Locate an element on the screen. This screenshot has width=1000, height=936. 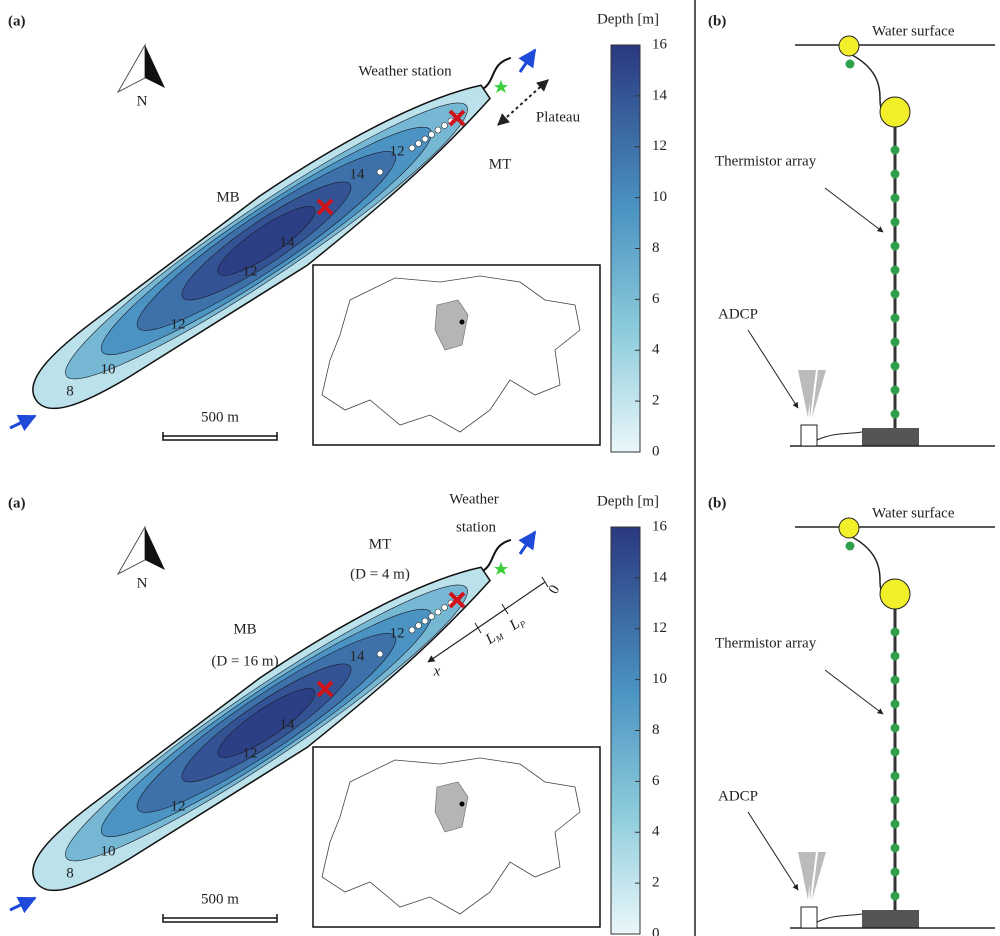
adcp is located at coordinates (809, 917).